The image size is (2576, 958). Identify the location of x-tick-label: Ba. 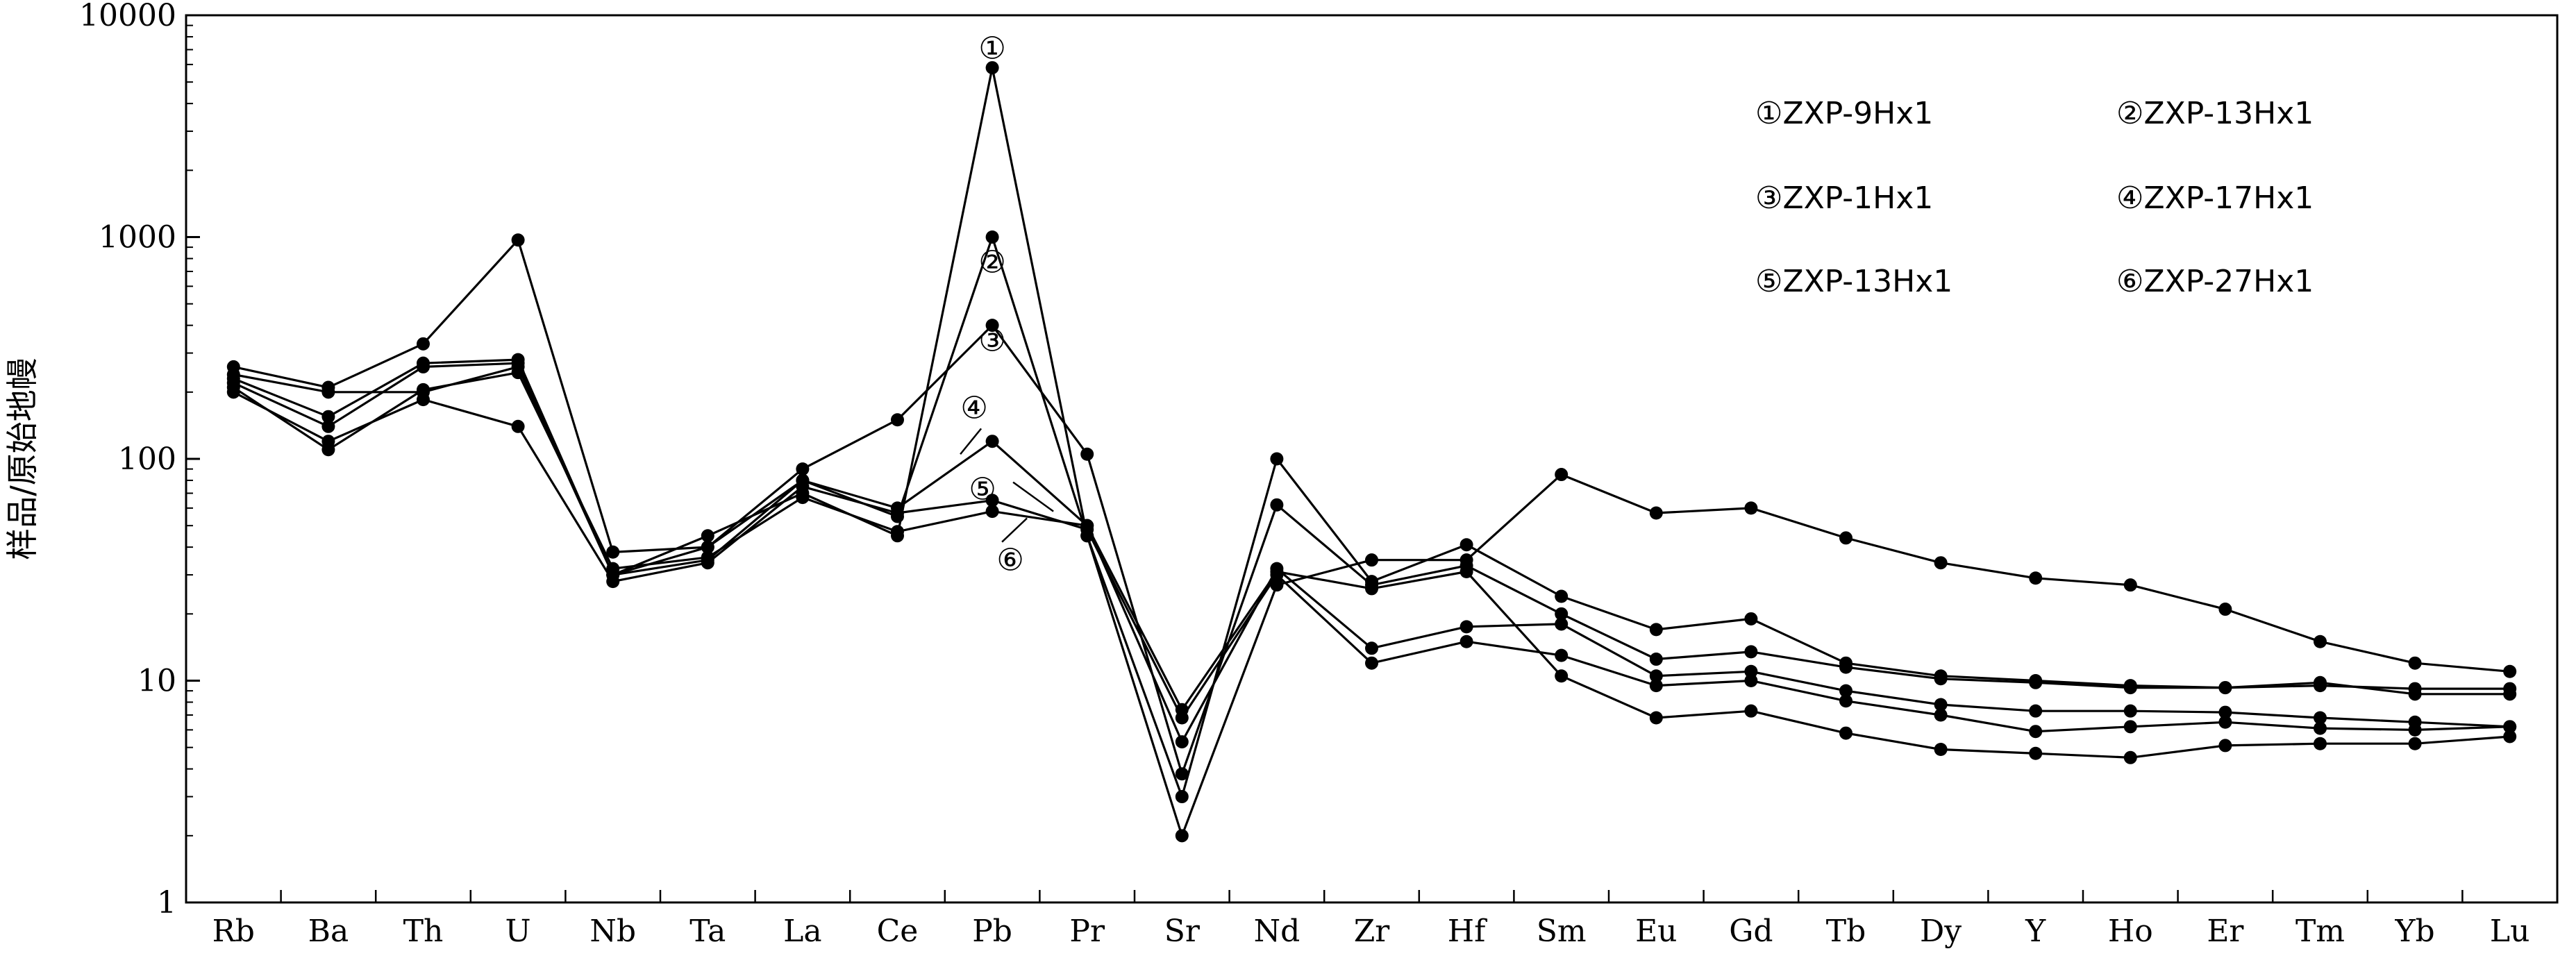
(328, 931).